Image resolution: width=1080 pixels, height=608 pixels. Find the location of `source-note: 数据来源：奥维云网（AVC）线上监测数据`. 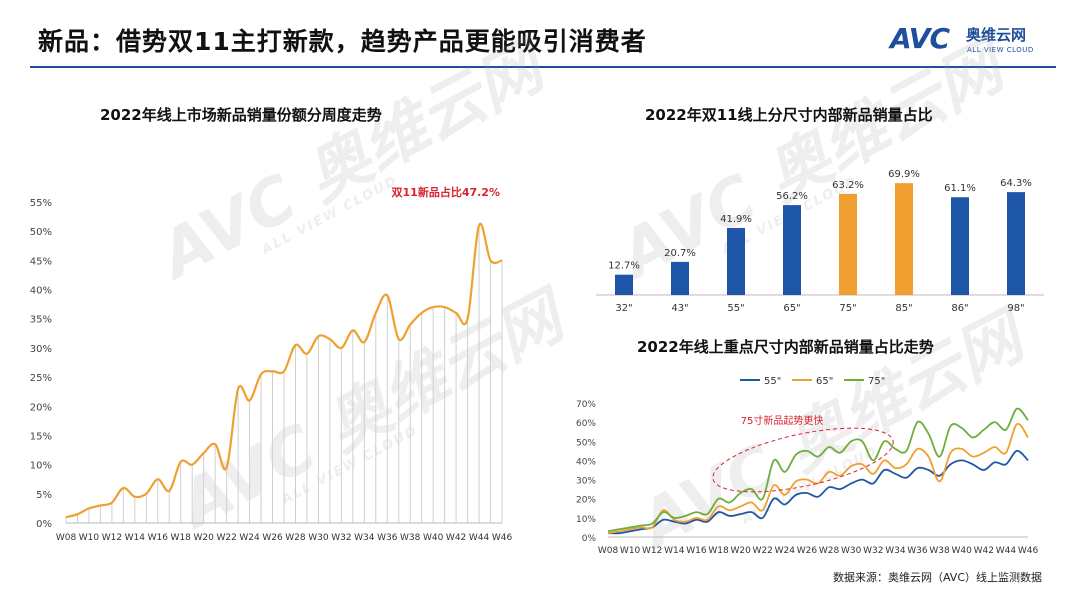

source-note: 数据来源：奥维云网（AVC）线上监测数据 is located at coordinates (937, 577).